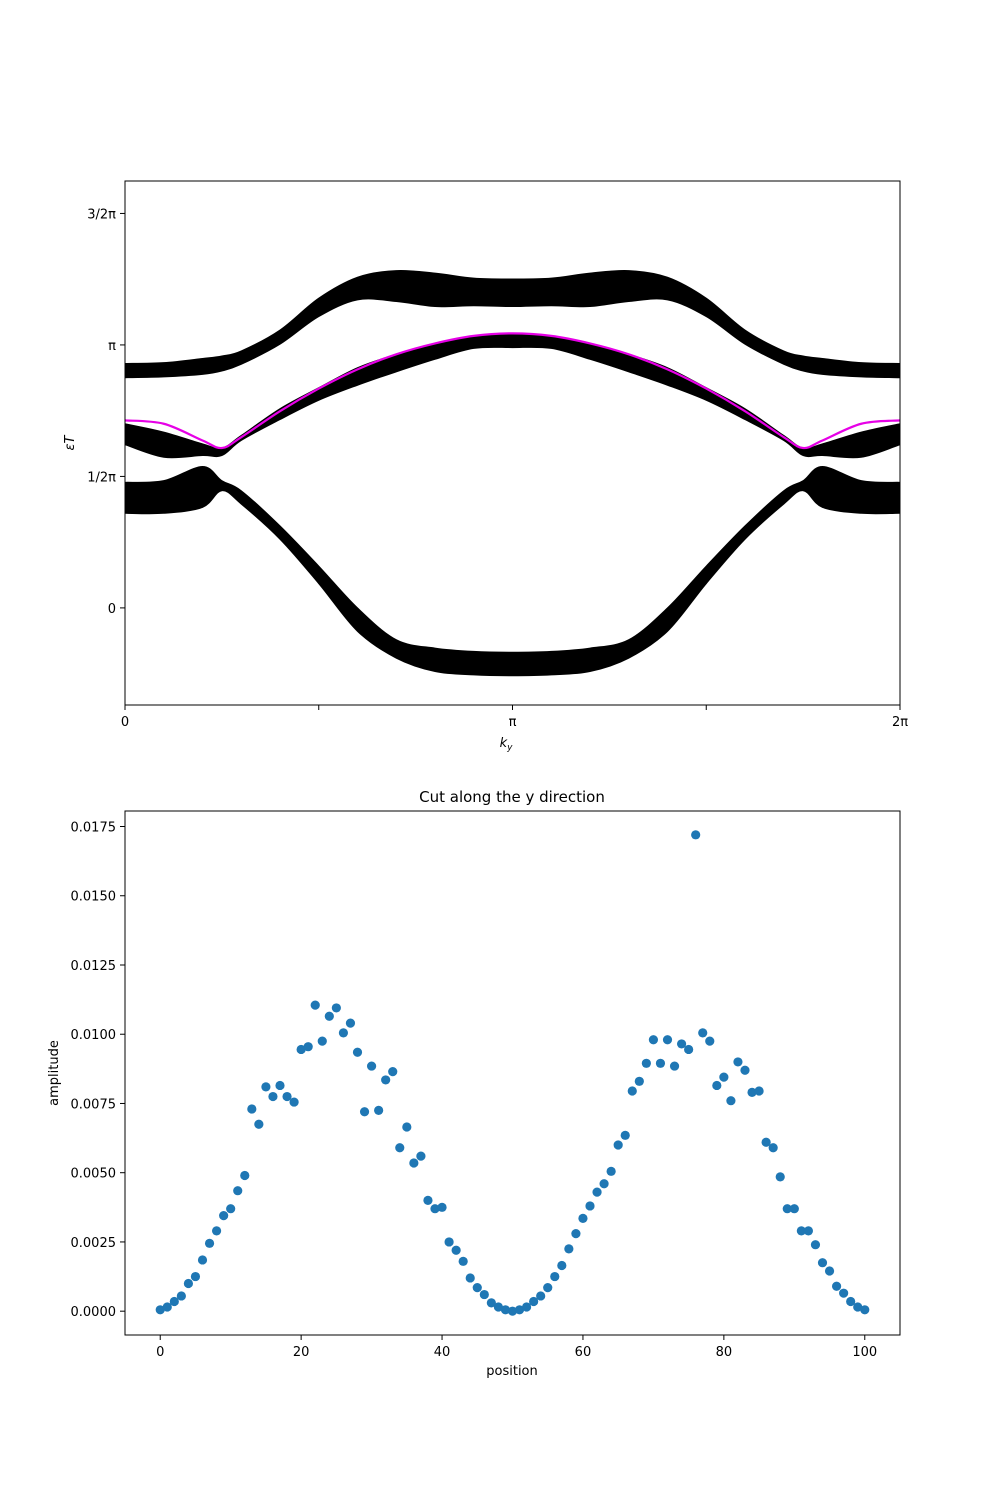  I want to click on y-tick-label: 0, so click(112, 609).